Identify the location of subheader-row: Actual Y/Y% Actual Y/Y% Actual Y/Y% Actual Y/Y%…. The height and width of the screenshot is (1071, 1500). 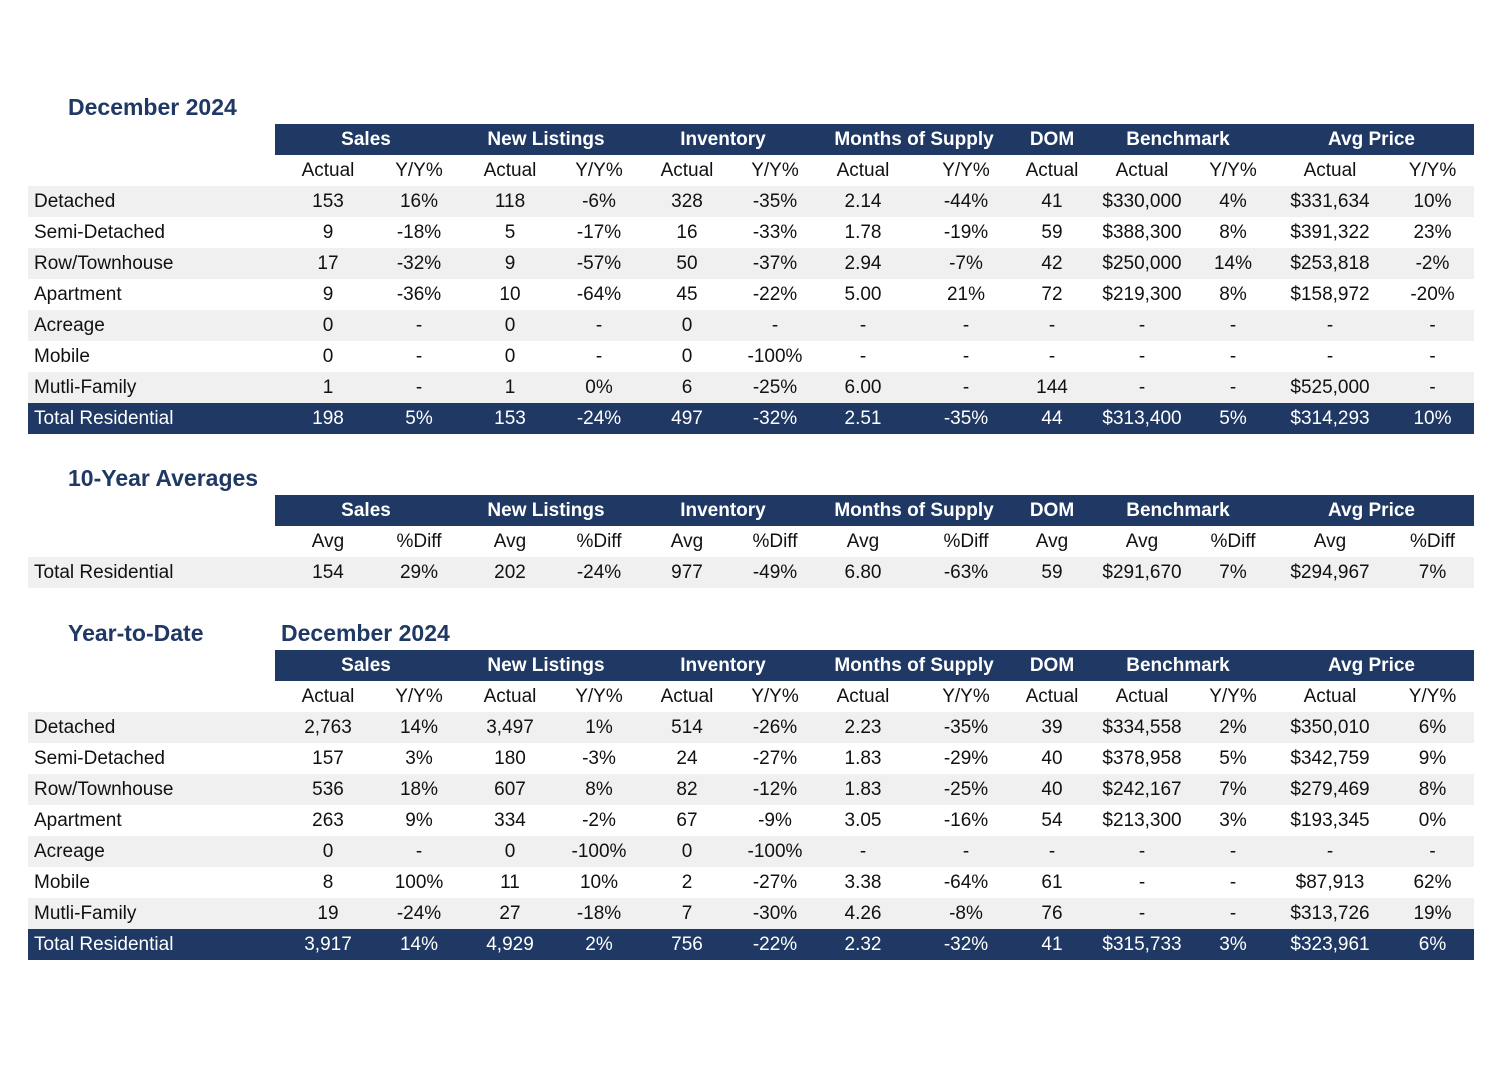
(751, 170).